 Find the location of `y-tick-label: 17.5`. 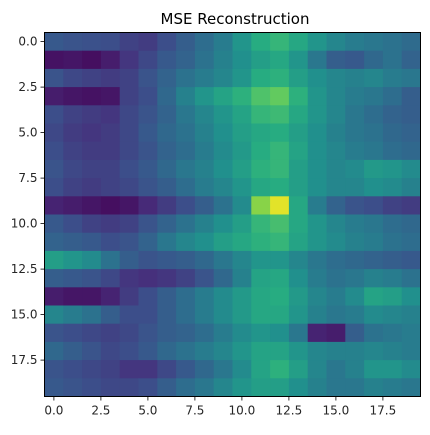

y-tick-label: 17.5 is located at coordinates (24, 360).